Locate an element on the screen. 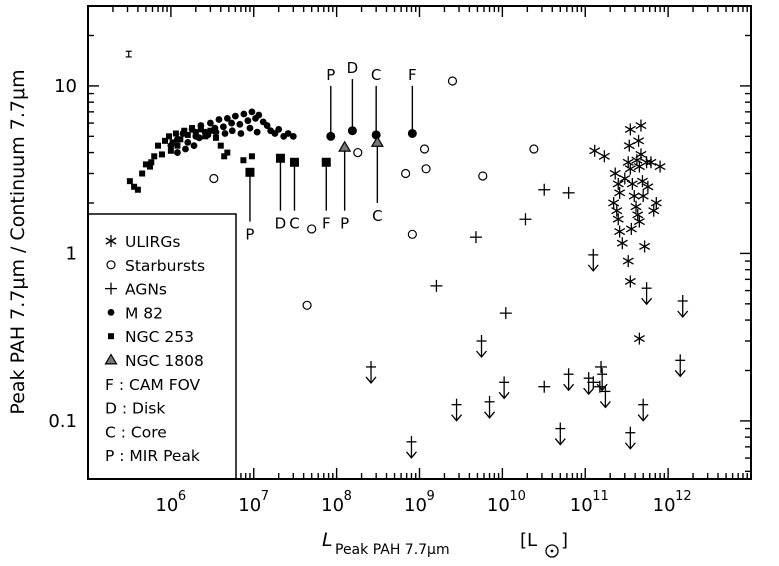  legend-entry: M 82 is located at coordinates (135, 313).